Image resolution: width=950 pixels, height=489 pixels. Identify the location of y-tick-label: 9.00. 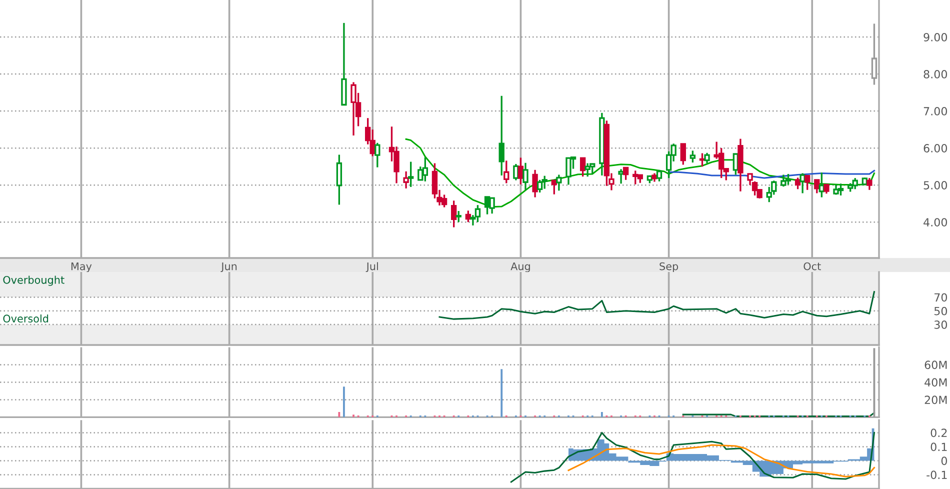
(936, 37).